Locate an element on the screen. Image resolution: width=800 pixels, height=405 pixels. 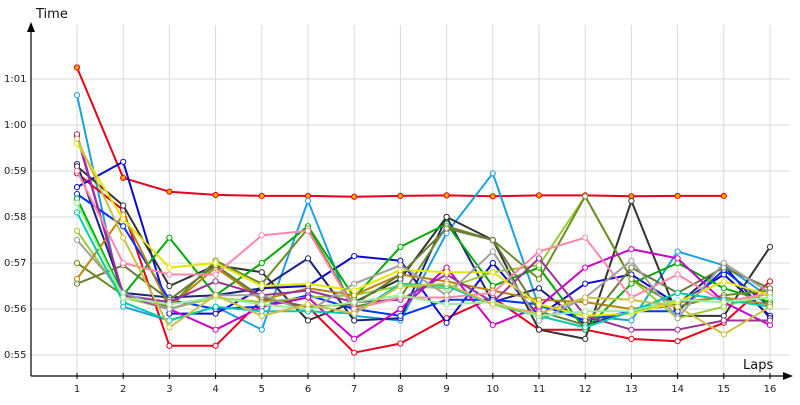
y-axis-title: Time is located at coordinates (51, 14).